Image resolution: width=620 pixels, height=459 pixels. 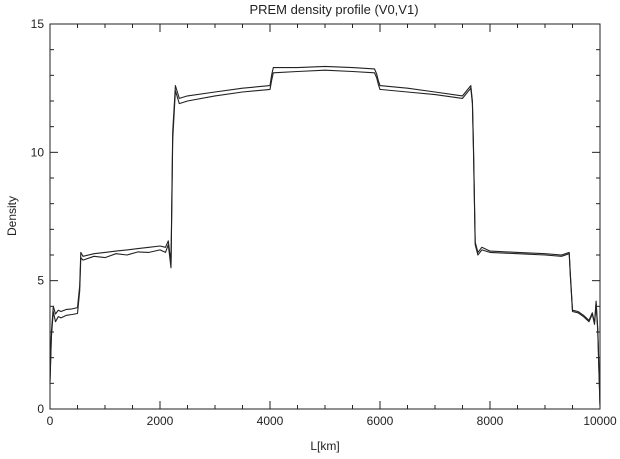 I want to click on y-tick-label: 0, so click(x=40, y=409).